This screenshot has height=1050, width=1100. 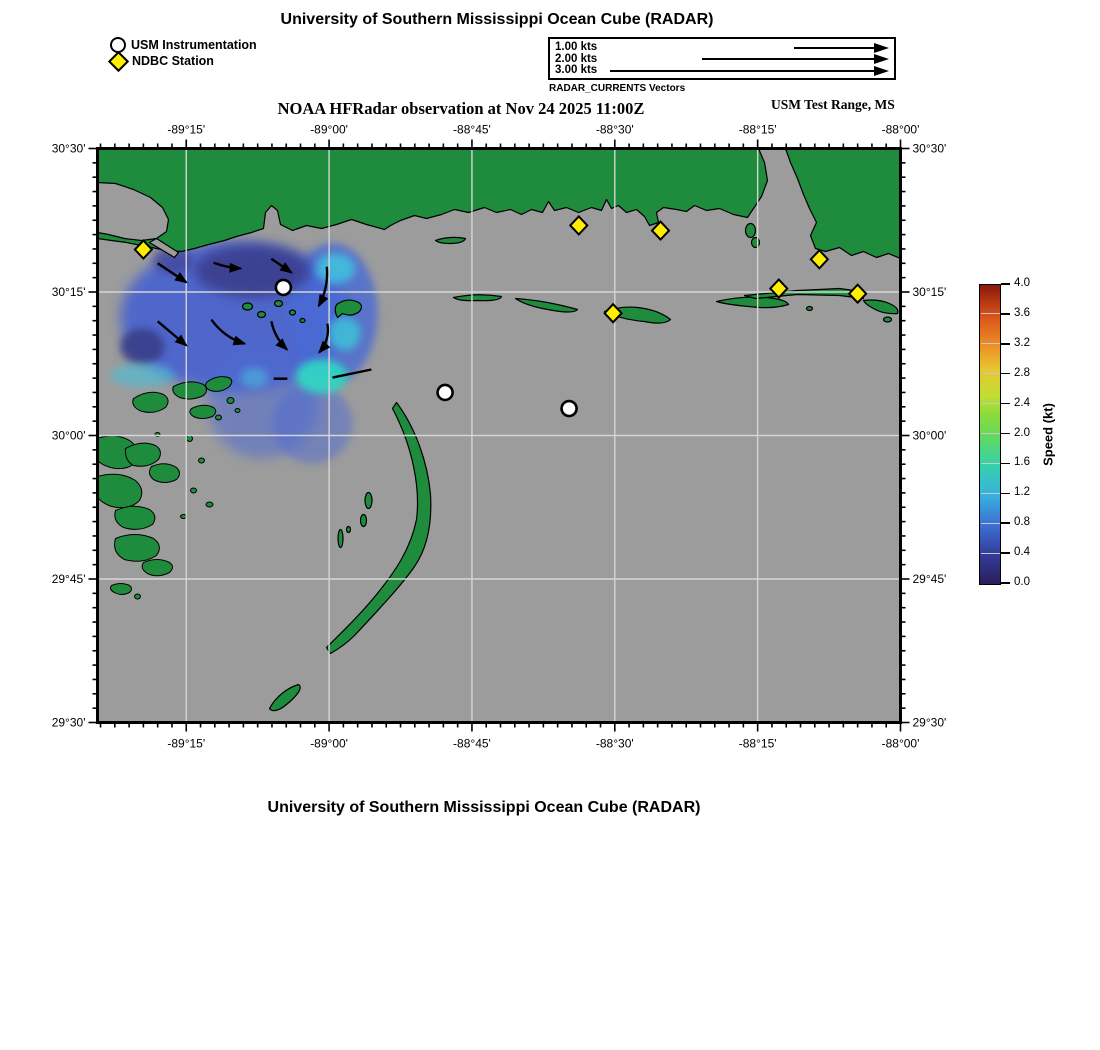 I want to click on island-horn, so click(x=637, y=315).